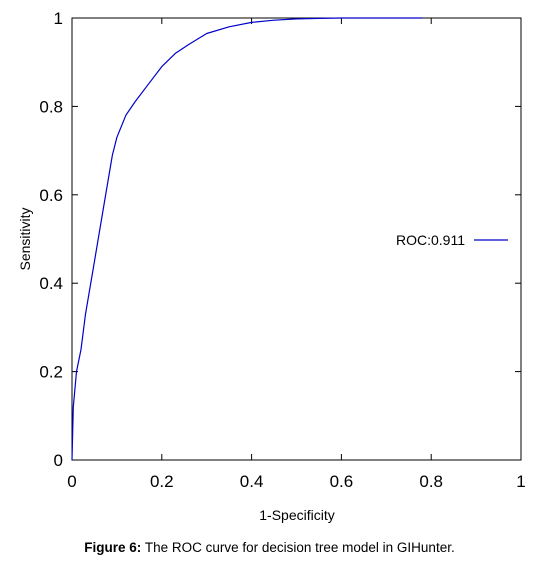  What do you see at coordinates (520, 481) in the screenshot?
I see `x-tick-label: 1` at bounding box center [520, 481].